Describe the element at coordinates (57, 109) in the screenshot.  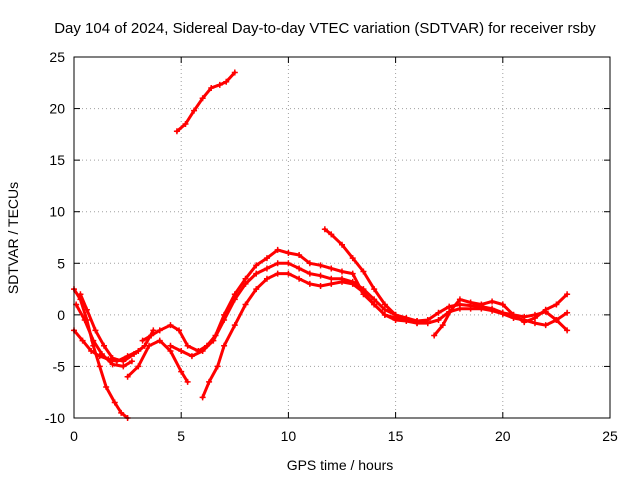
I see `y-tick-label: 20` at that location.